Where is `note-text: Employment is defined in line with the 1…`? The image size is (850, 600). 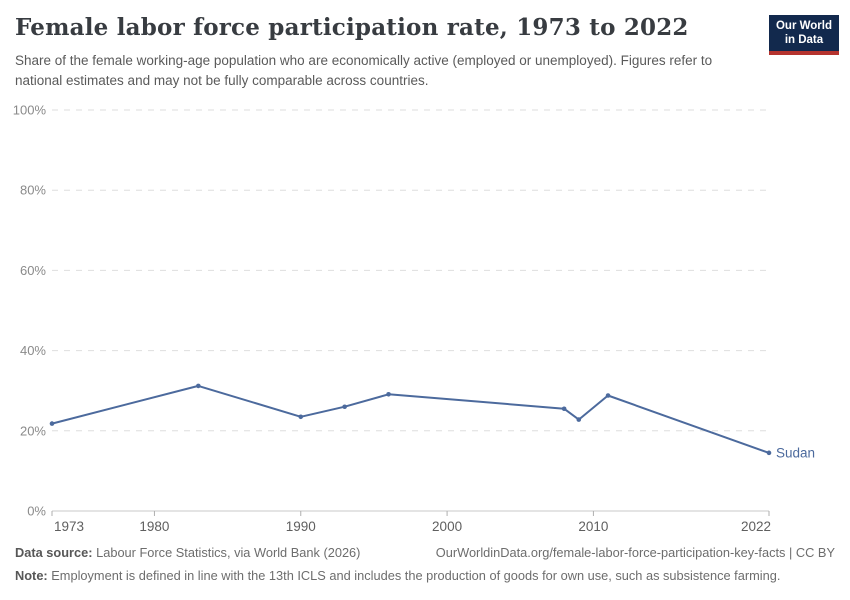 note-text: Employment is defined in line with the 1… is located at coordinates (414, 575).